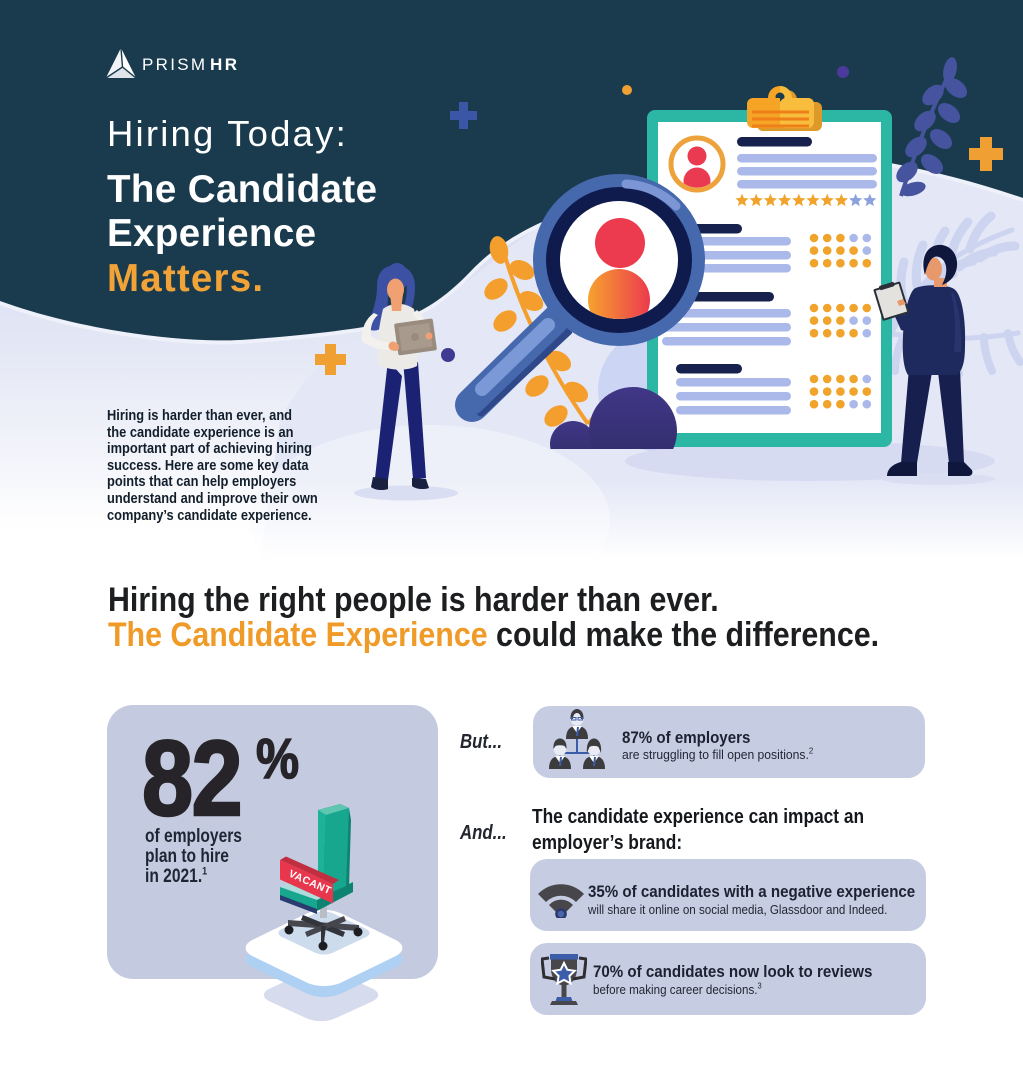 The image size is (1023, 1080). What do you see at coordinates (225, 64) in the screenshot?
I see `svg-text: HR` at bounding box center [225, 64].